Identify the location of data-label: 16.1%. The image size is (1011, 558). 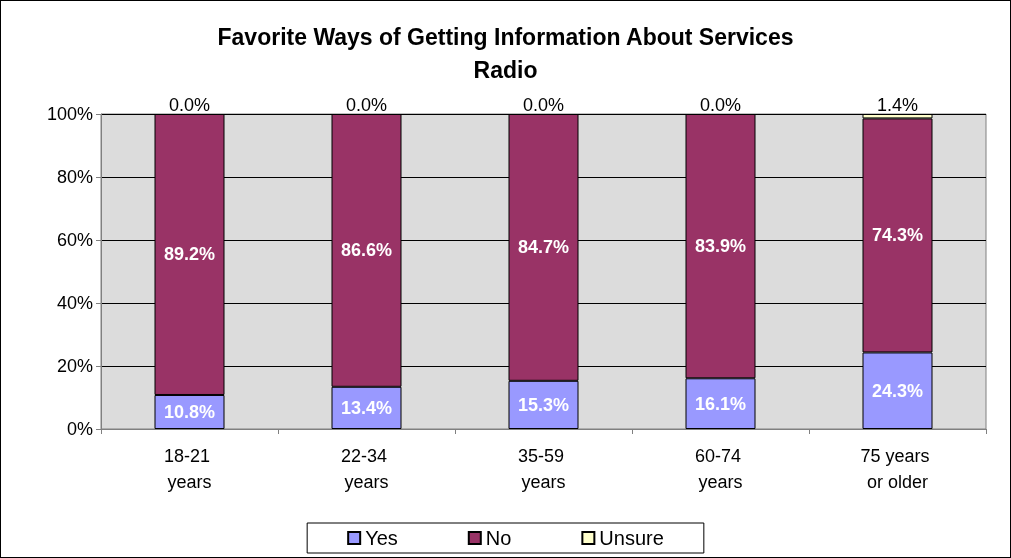
(720, 403).